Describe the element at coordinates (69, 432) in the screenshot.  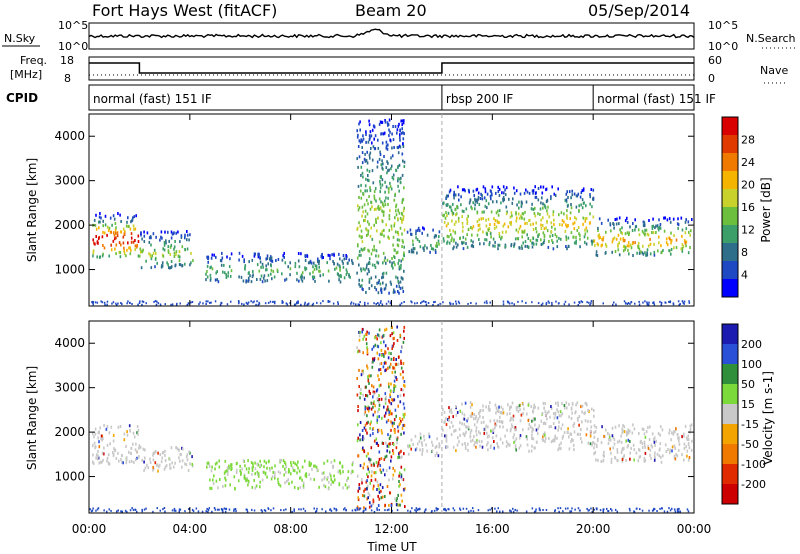
I see `y-tick-label: 2000` at that location.